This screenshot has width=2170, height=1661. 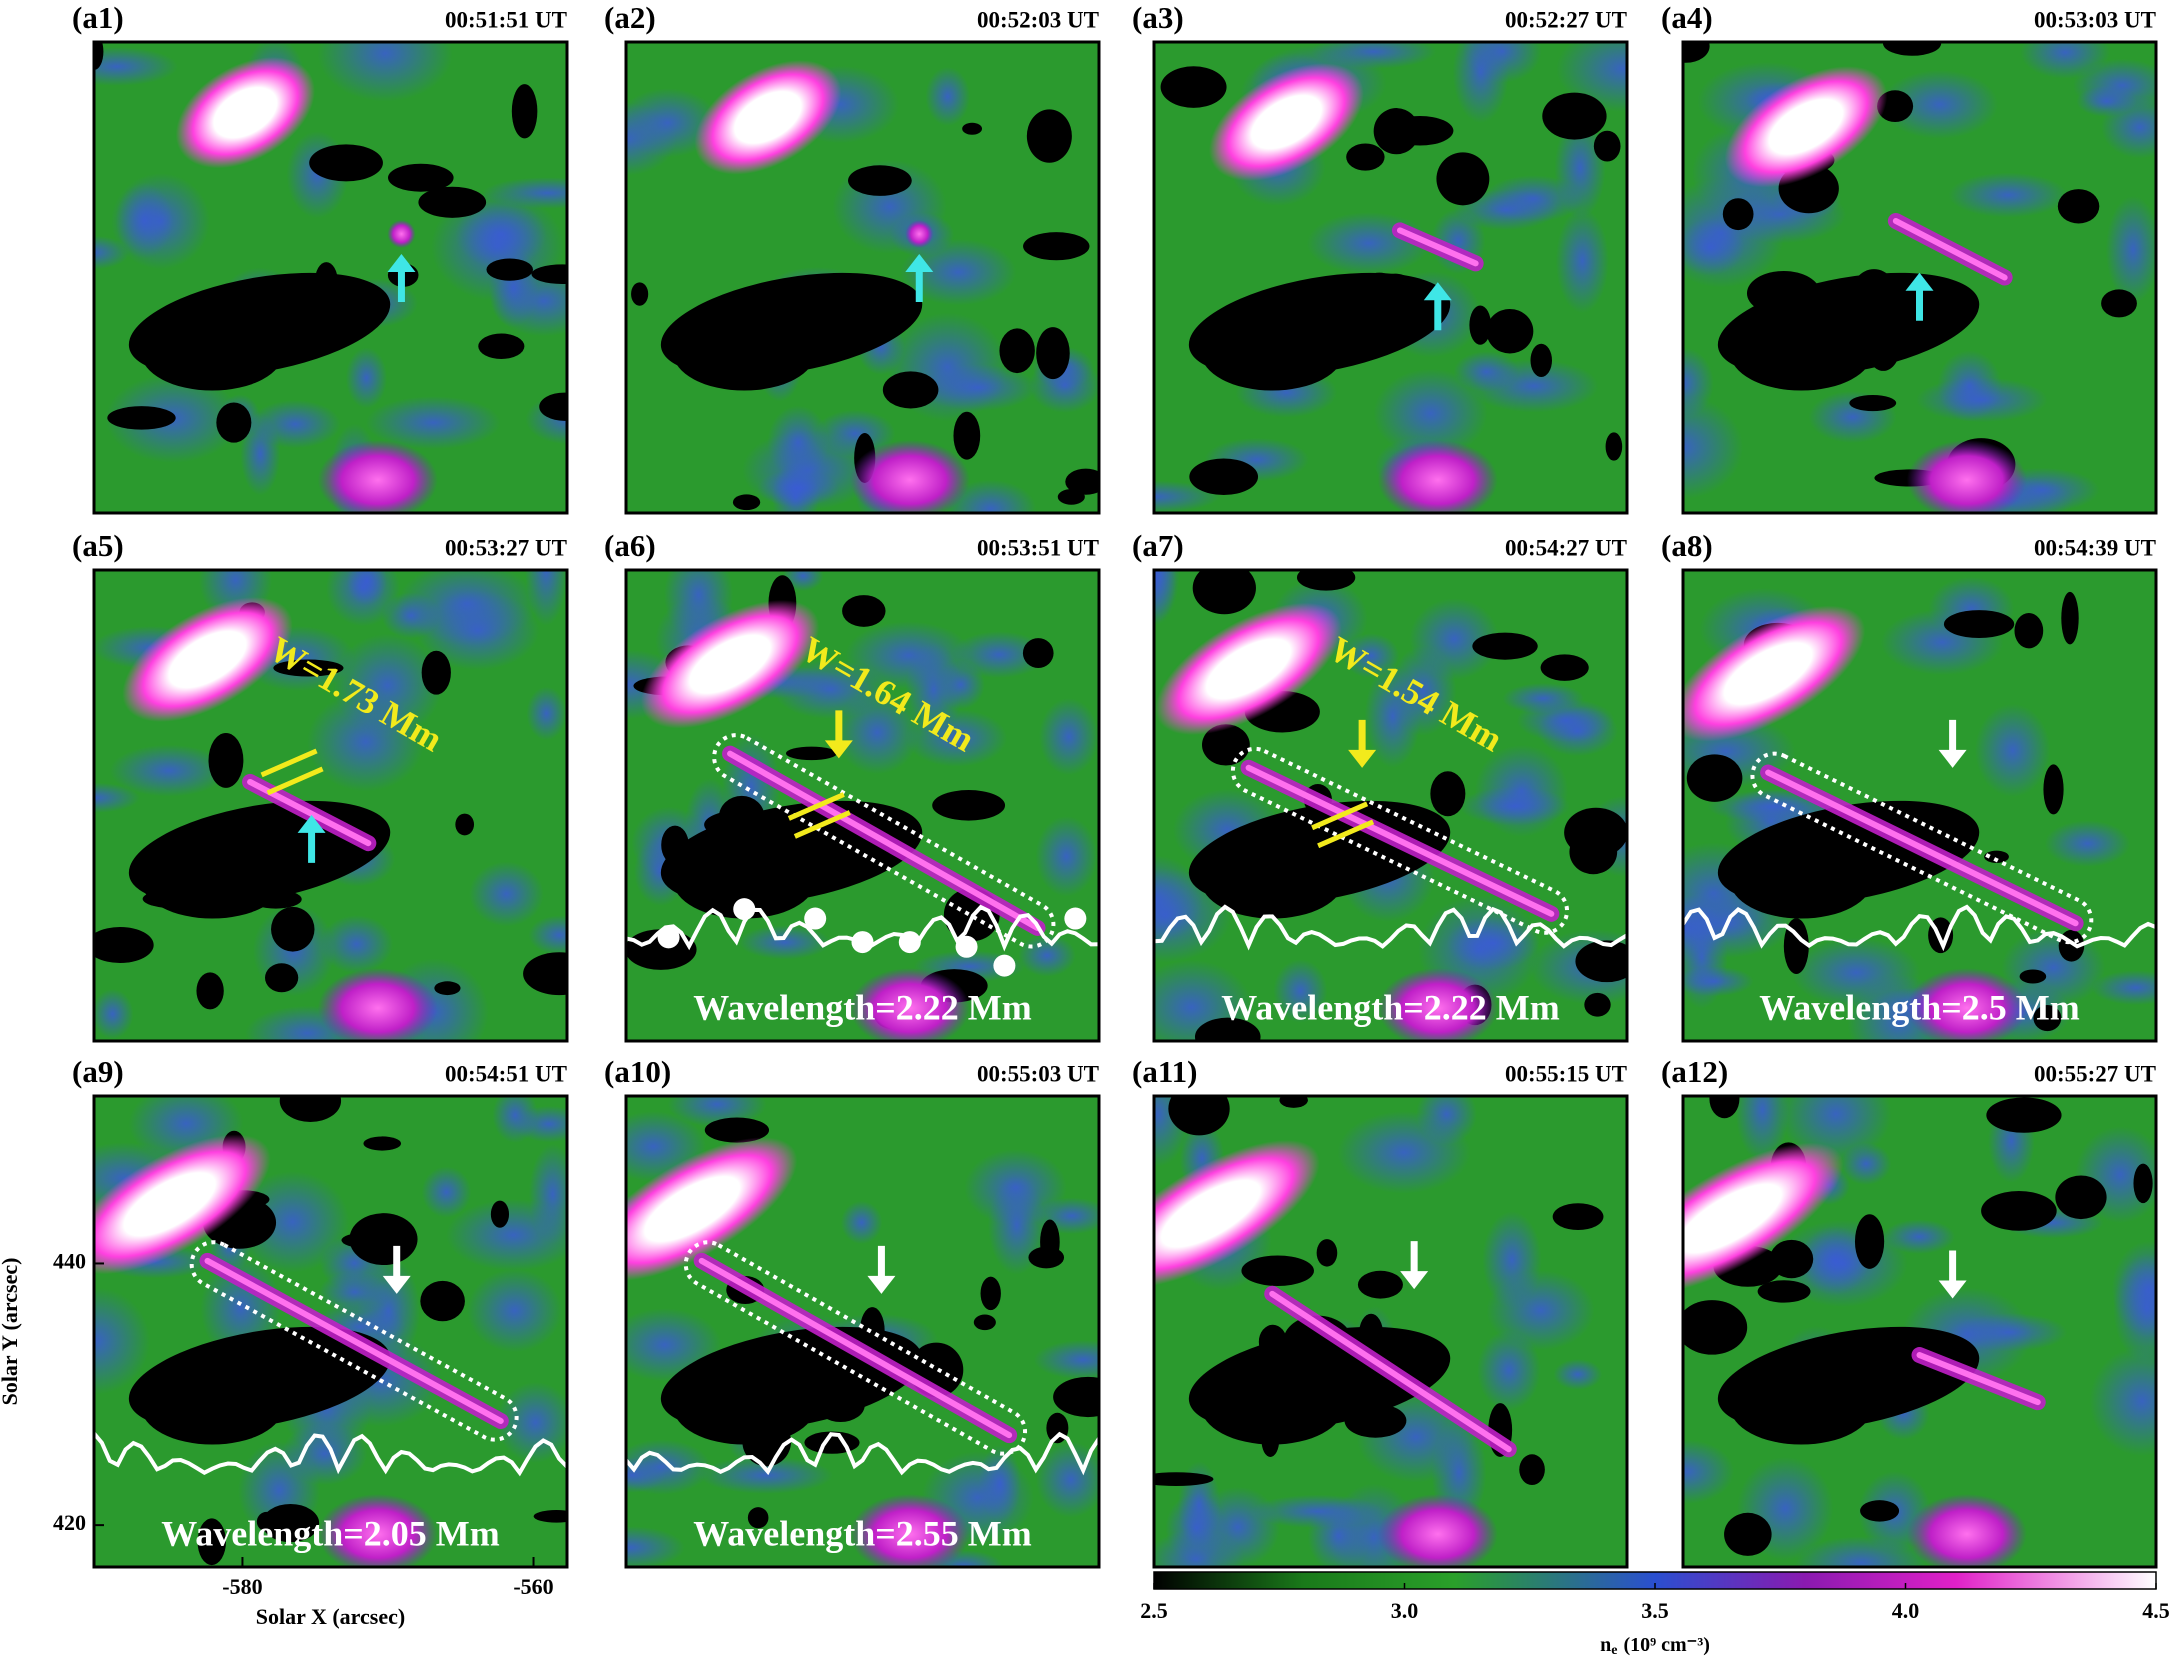 What do you see at coordinates (919, 233) in the screenshot?
I see `bright-dot` at bounding box center [919, 233].